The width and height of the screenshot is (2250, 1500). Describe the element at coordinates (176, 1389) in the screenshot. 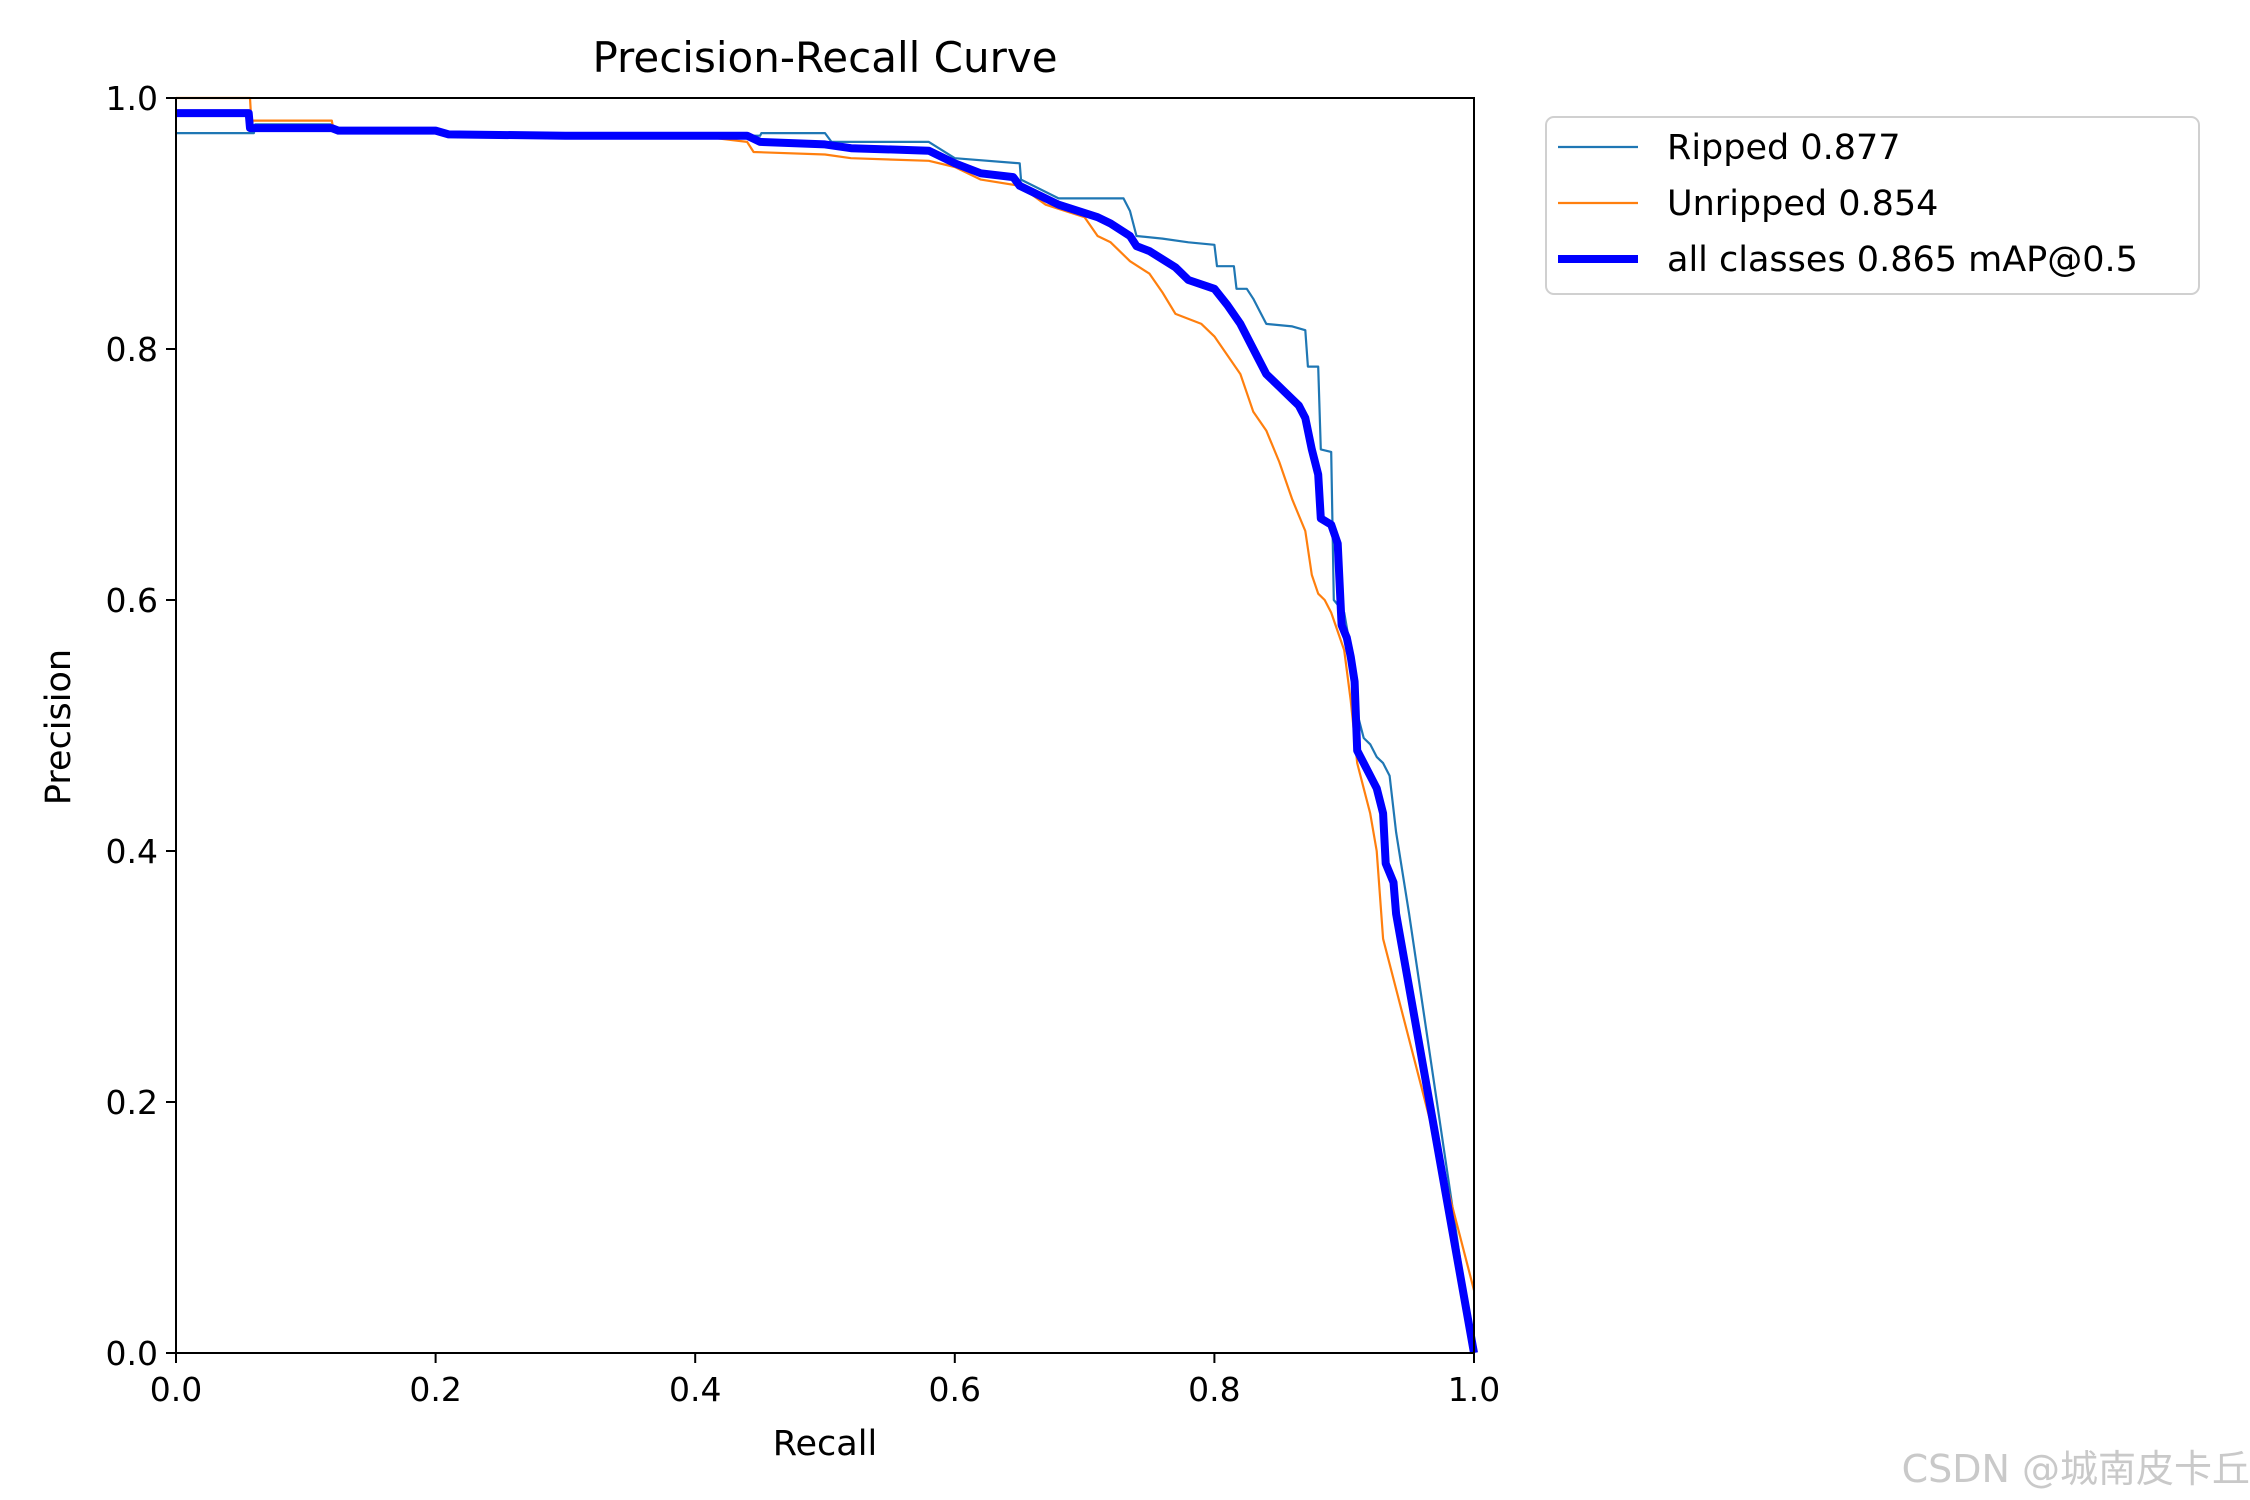

I see `x-tick-label: 0.0` at that location.